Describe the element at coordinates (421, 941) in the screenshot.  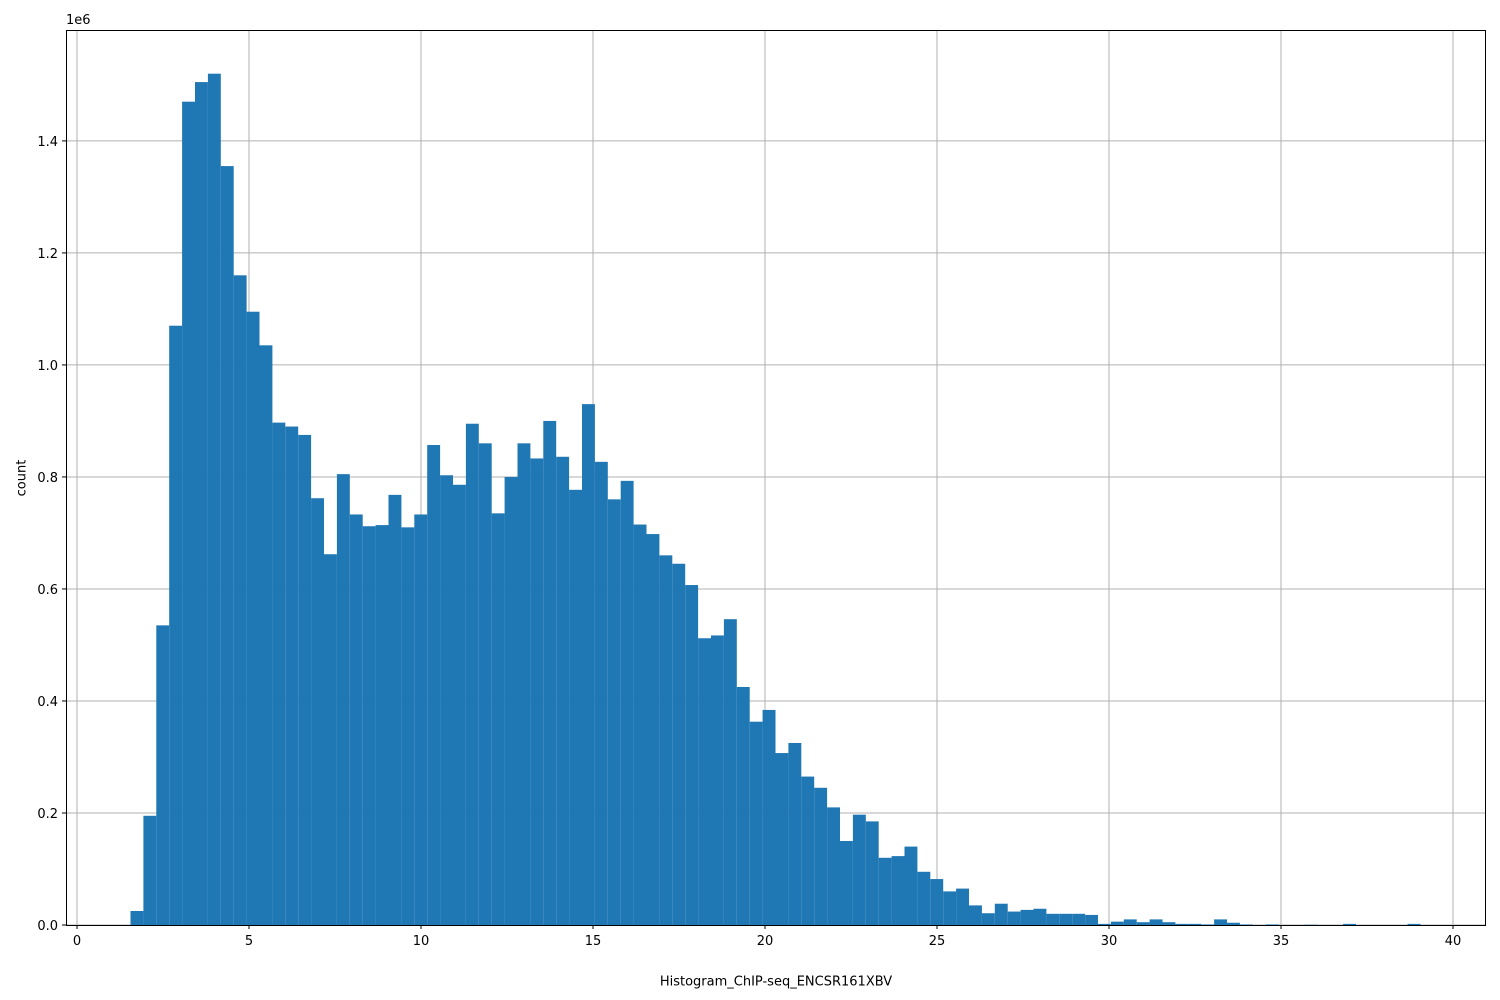
I see `x-tick-label: 10` at that location.